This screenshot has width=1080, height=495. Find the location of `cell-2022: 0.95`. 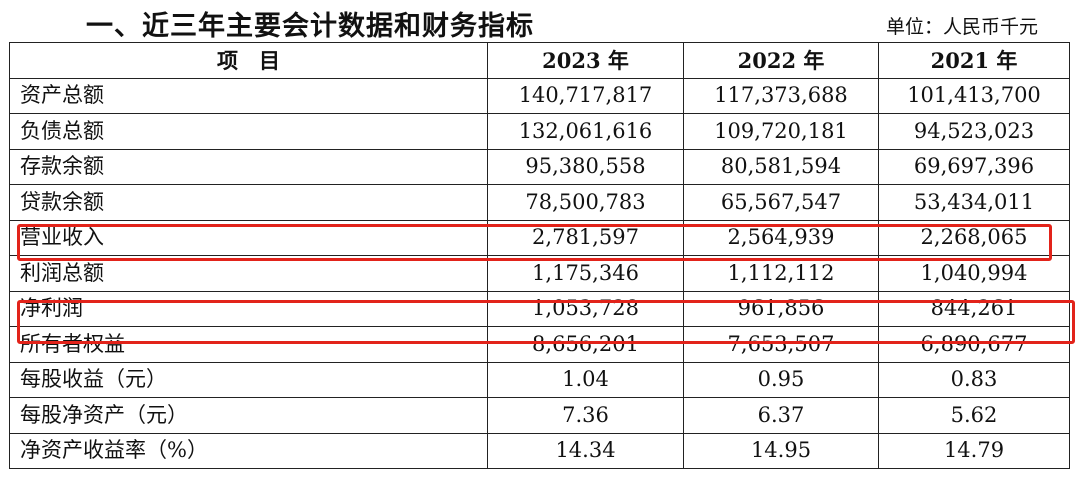

cell-2022: 0.95 is located at coordinates (781, 379).